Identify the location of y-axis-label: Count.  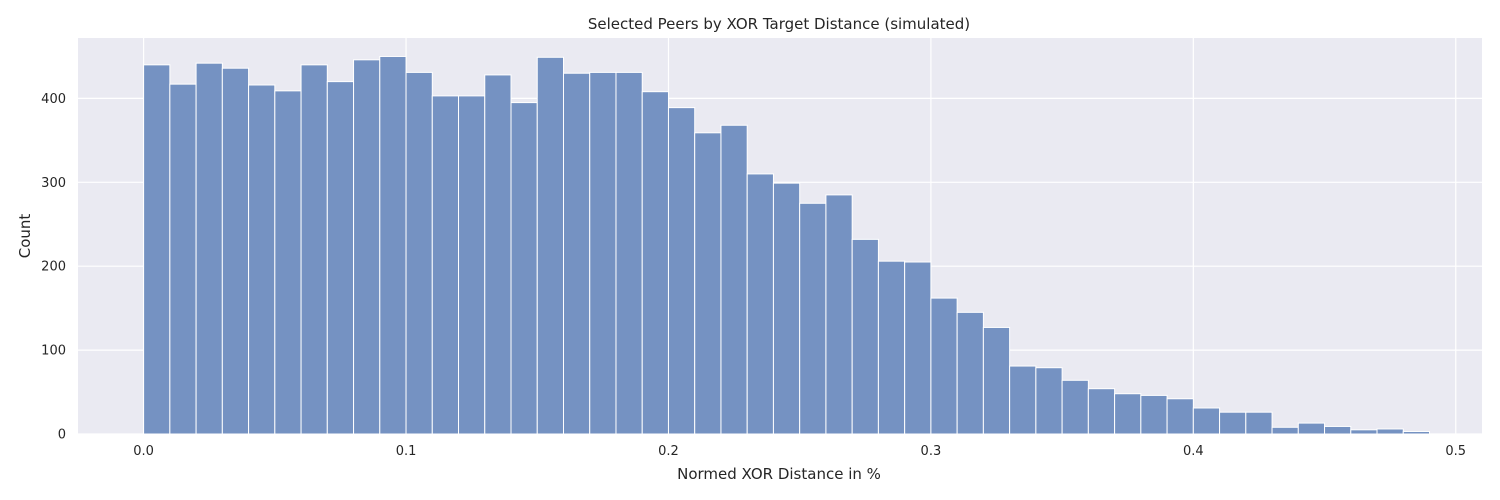
(25, 236).